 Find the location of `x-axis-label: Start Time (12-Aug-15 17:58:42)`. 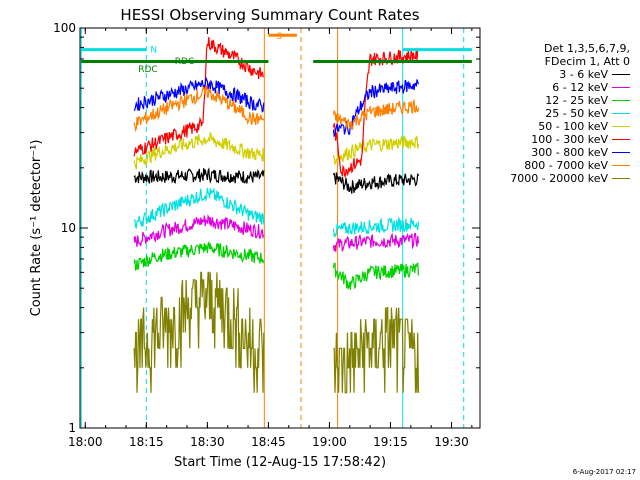

x-axis-label: Start Time (12-Aug-15 17:58:42) is located at coordinates (280, 462).